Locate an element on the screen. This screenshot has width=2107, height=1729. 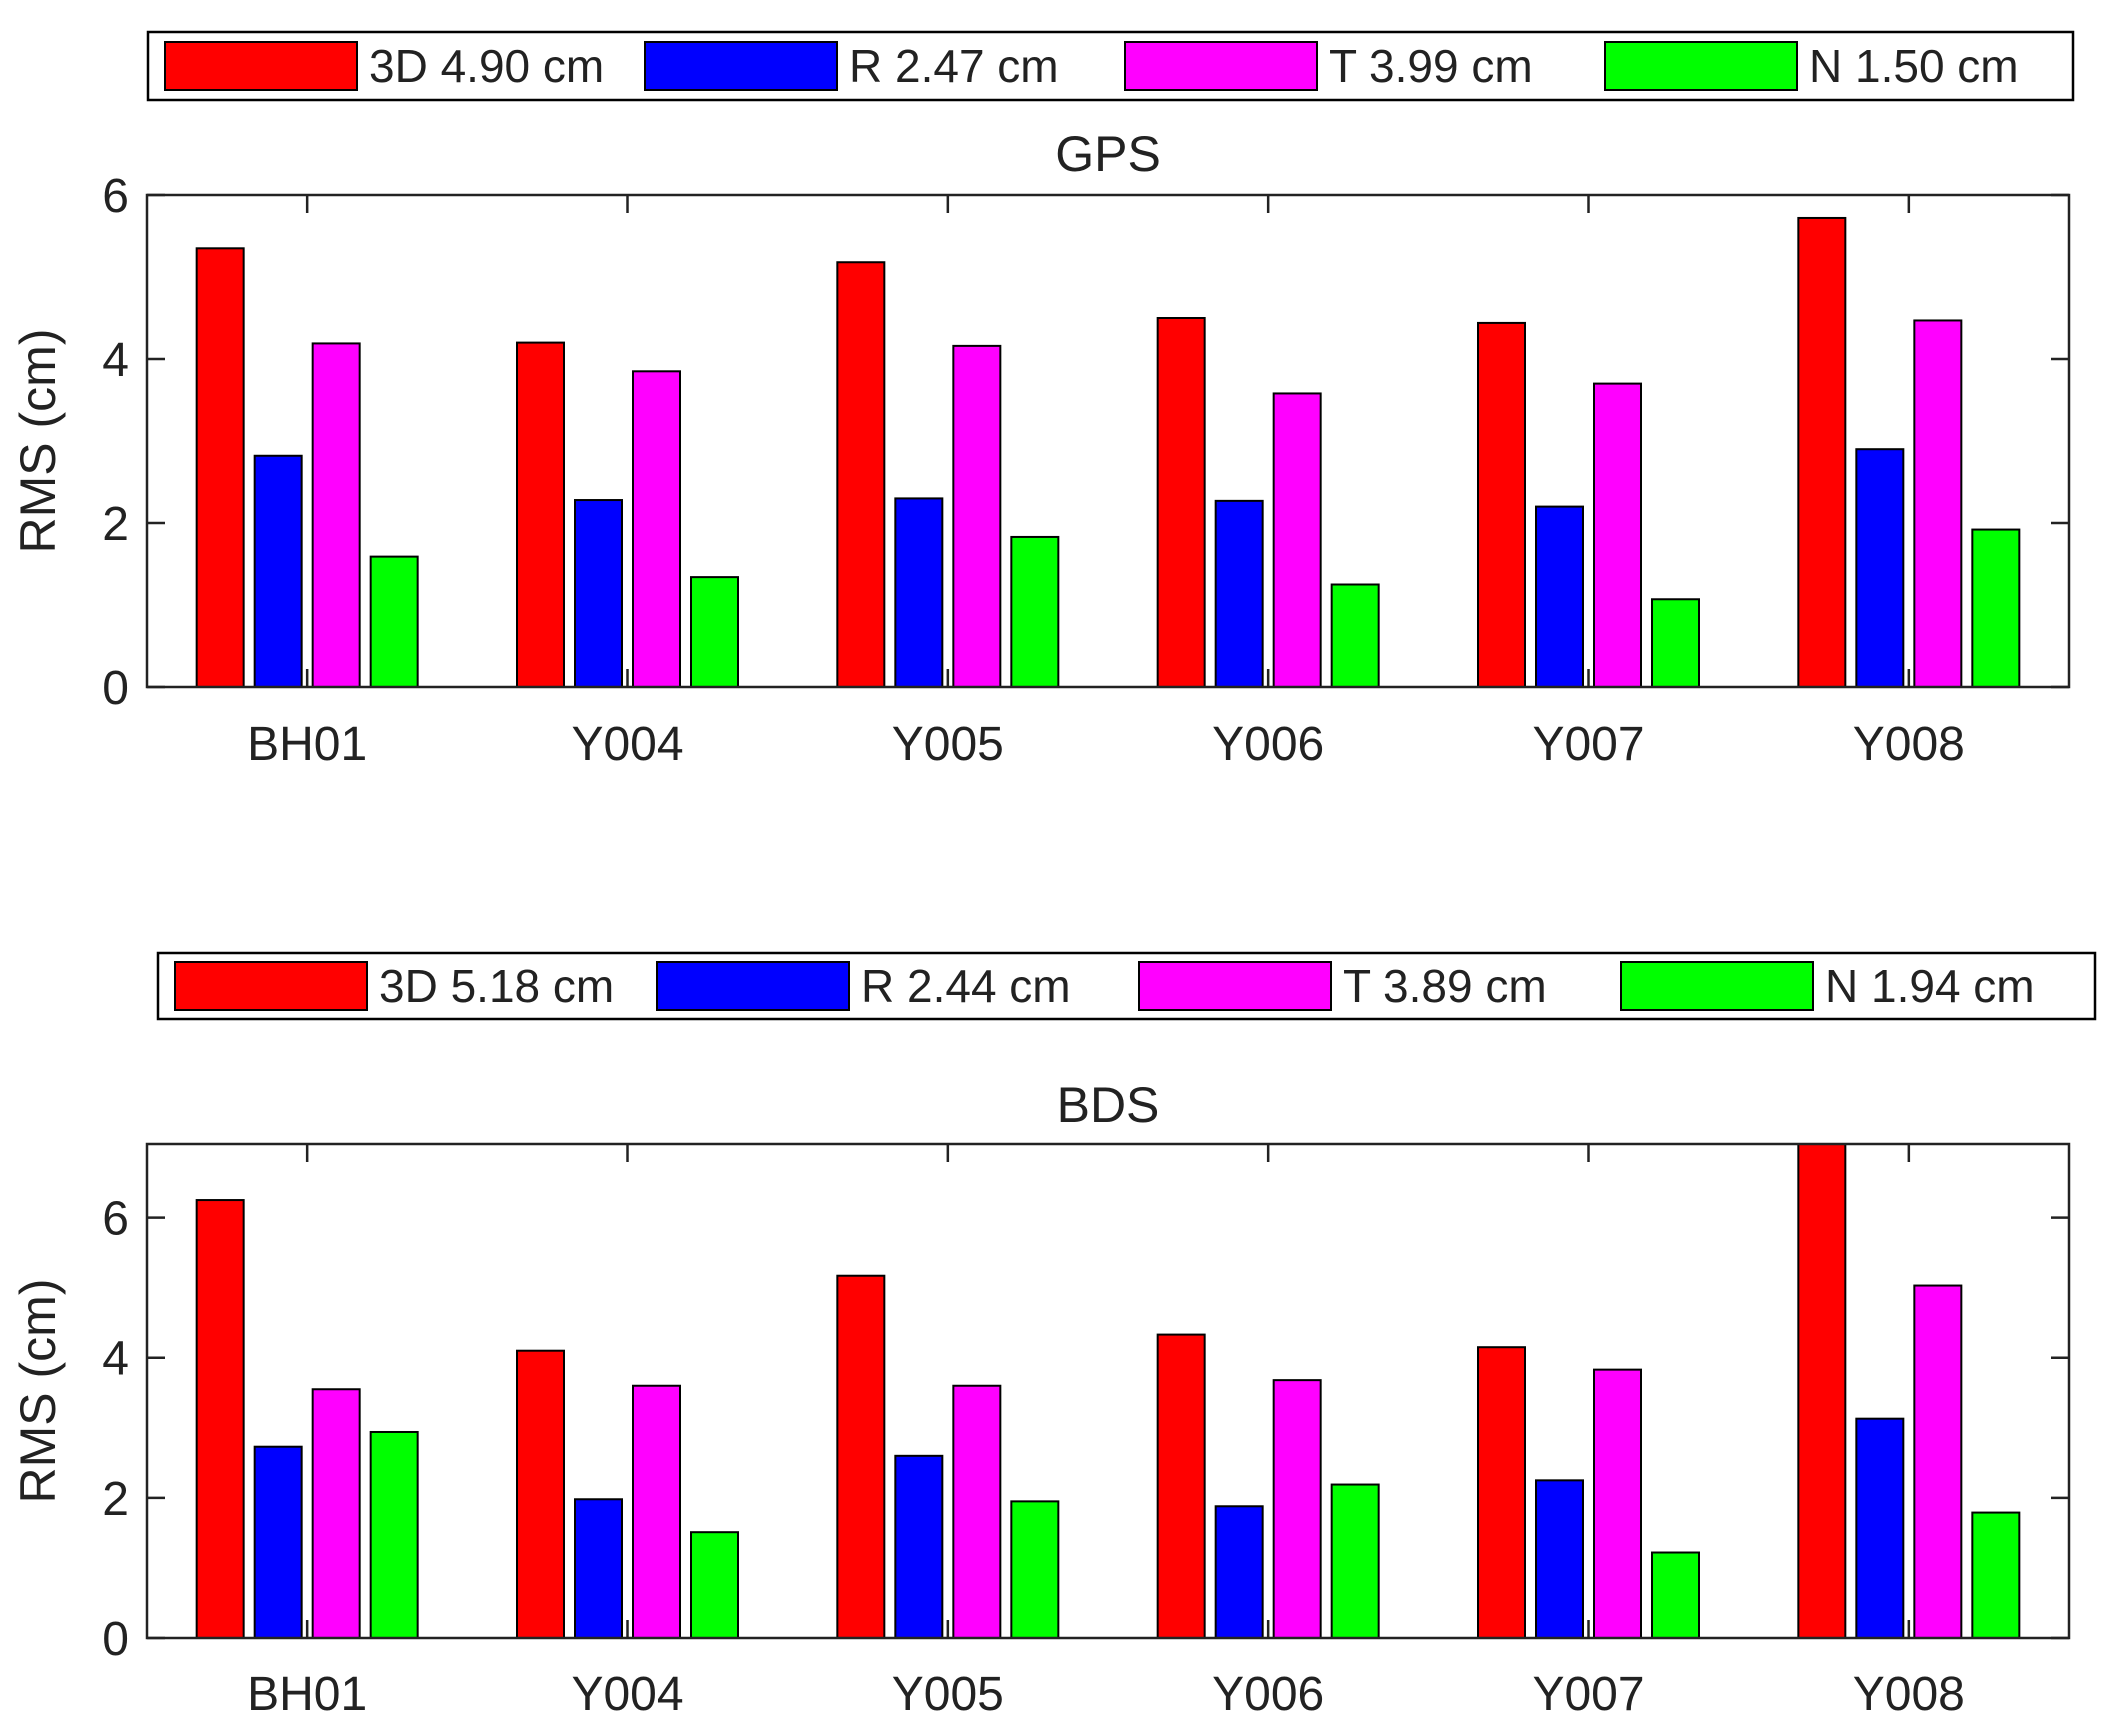
legend: 3D 4.90 cm R 2.47 cm T 3.99 cm N 1.50 cm is located at coordinates (1110, 66).